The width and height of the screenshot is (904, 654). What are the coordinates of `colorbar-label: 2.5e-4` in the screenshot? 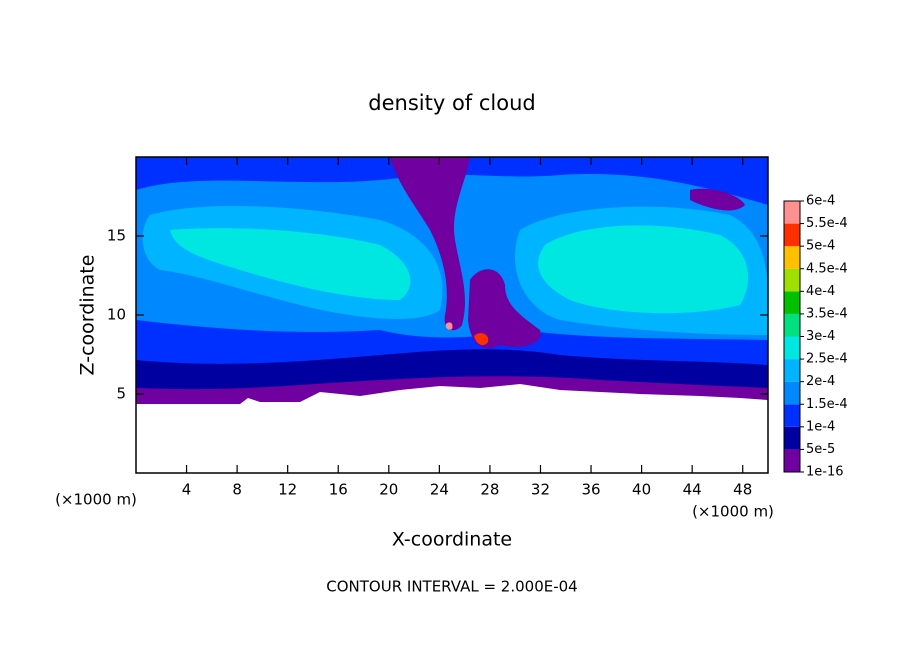 It's located at (827, 359).